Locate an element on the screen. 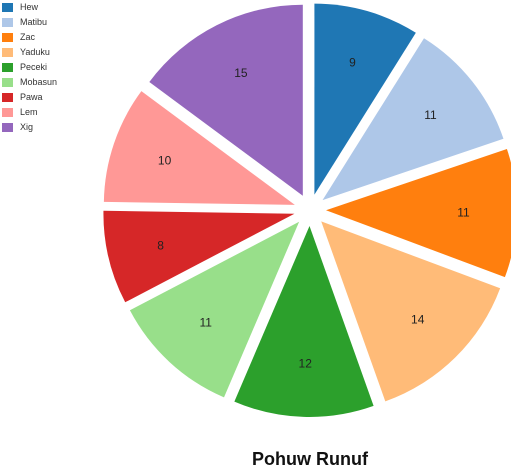 The height and width of the screenshot is (474, 511). legend-item-xig: Xig is located at coordinates (28, 127).